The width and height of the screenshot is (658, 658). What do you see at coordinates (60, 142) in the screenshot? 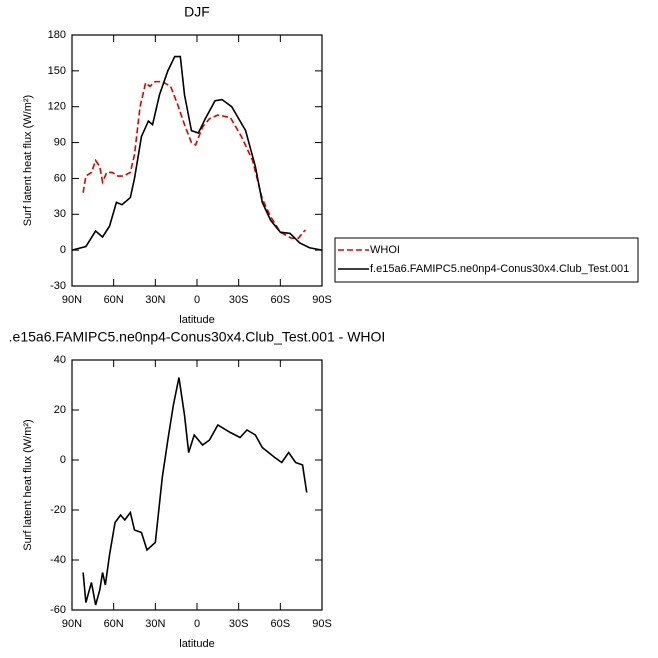
I see `y-tick-label: 90` at bounding box center [60, 142].